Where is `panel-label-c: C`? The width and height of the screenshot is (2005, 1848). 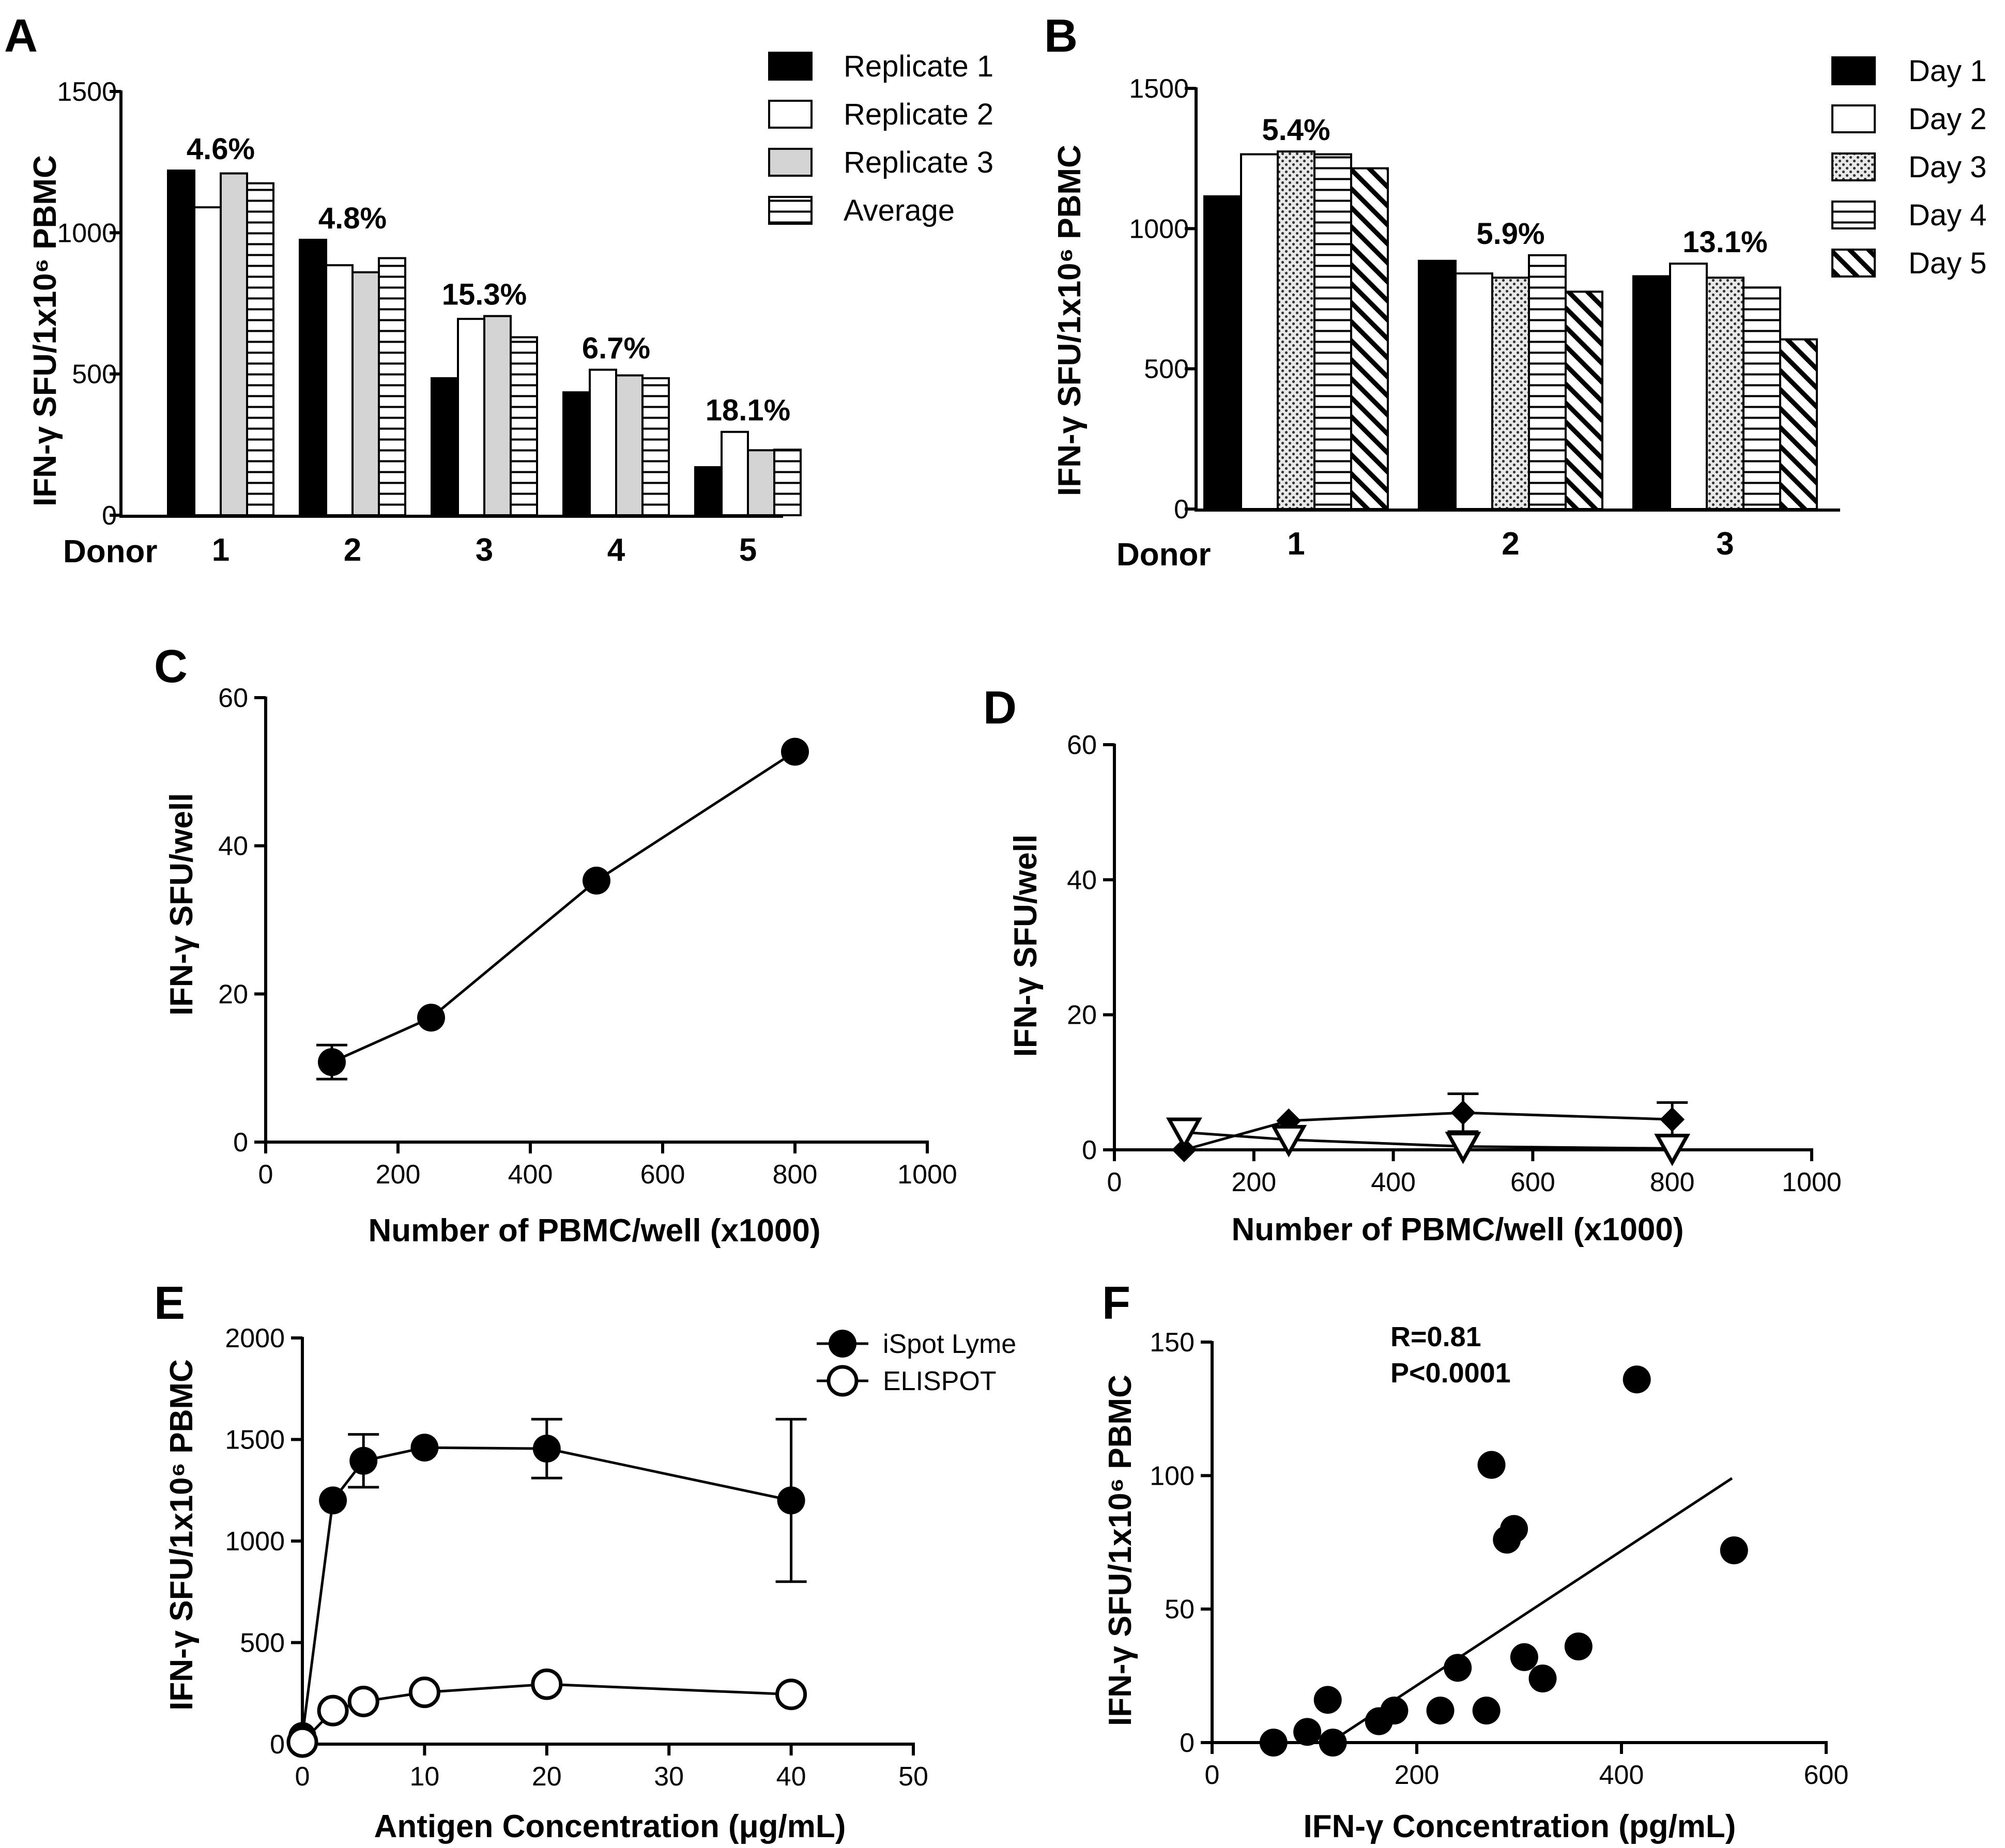 panel-label-c: C is located at coordinates (171, 667).